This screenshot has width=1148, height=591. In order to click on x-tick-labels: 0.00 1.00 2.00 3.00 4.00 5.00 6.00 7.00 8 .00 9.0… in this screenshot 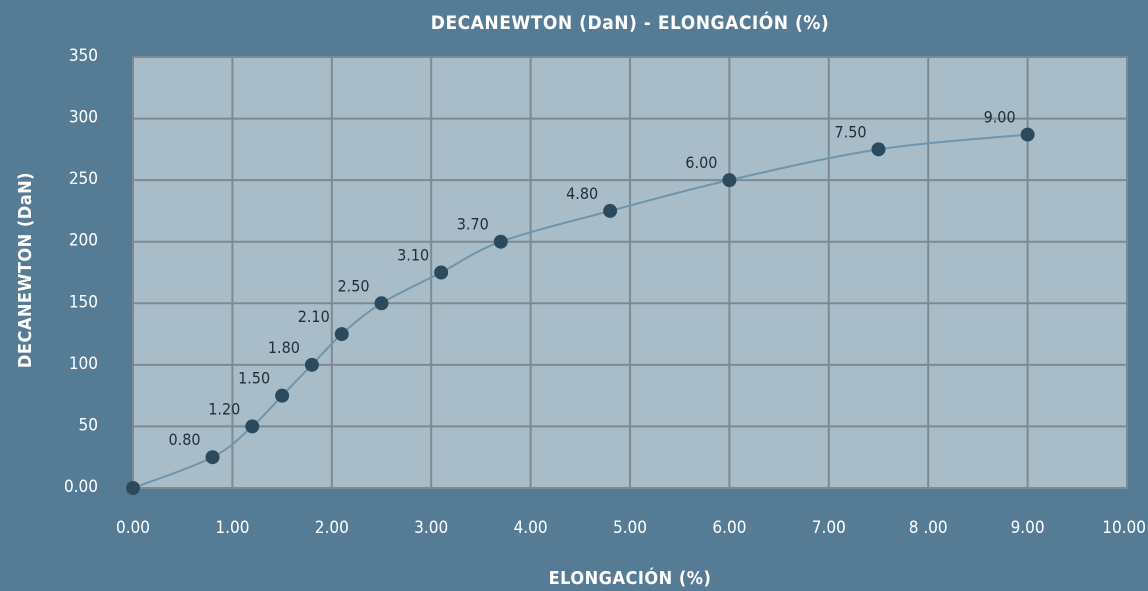, I will do `click(631, 528)`.